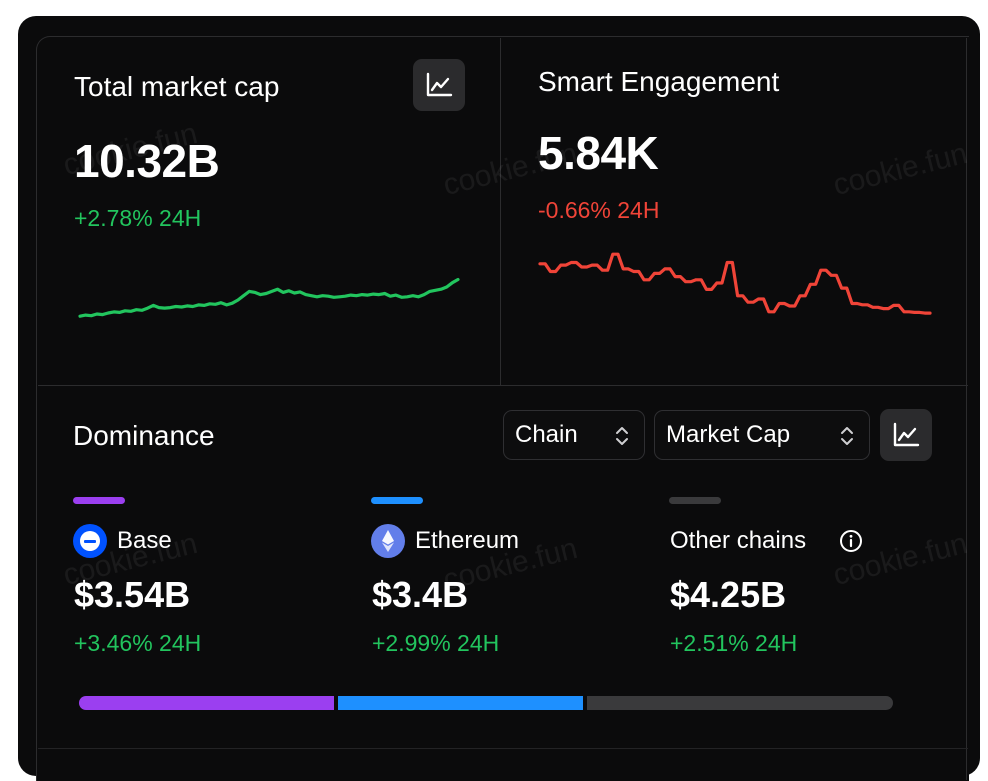 This screenshot has width=988, height=781. Describe the element at coordinates (728, 594) in the screenshot. I see `other-chains-value: $4.25B` at that location.